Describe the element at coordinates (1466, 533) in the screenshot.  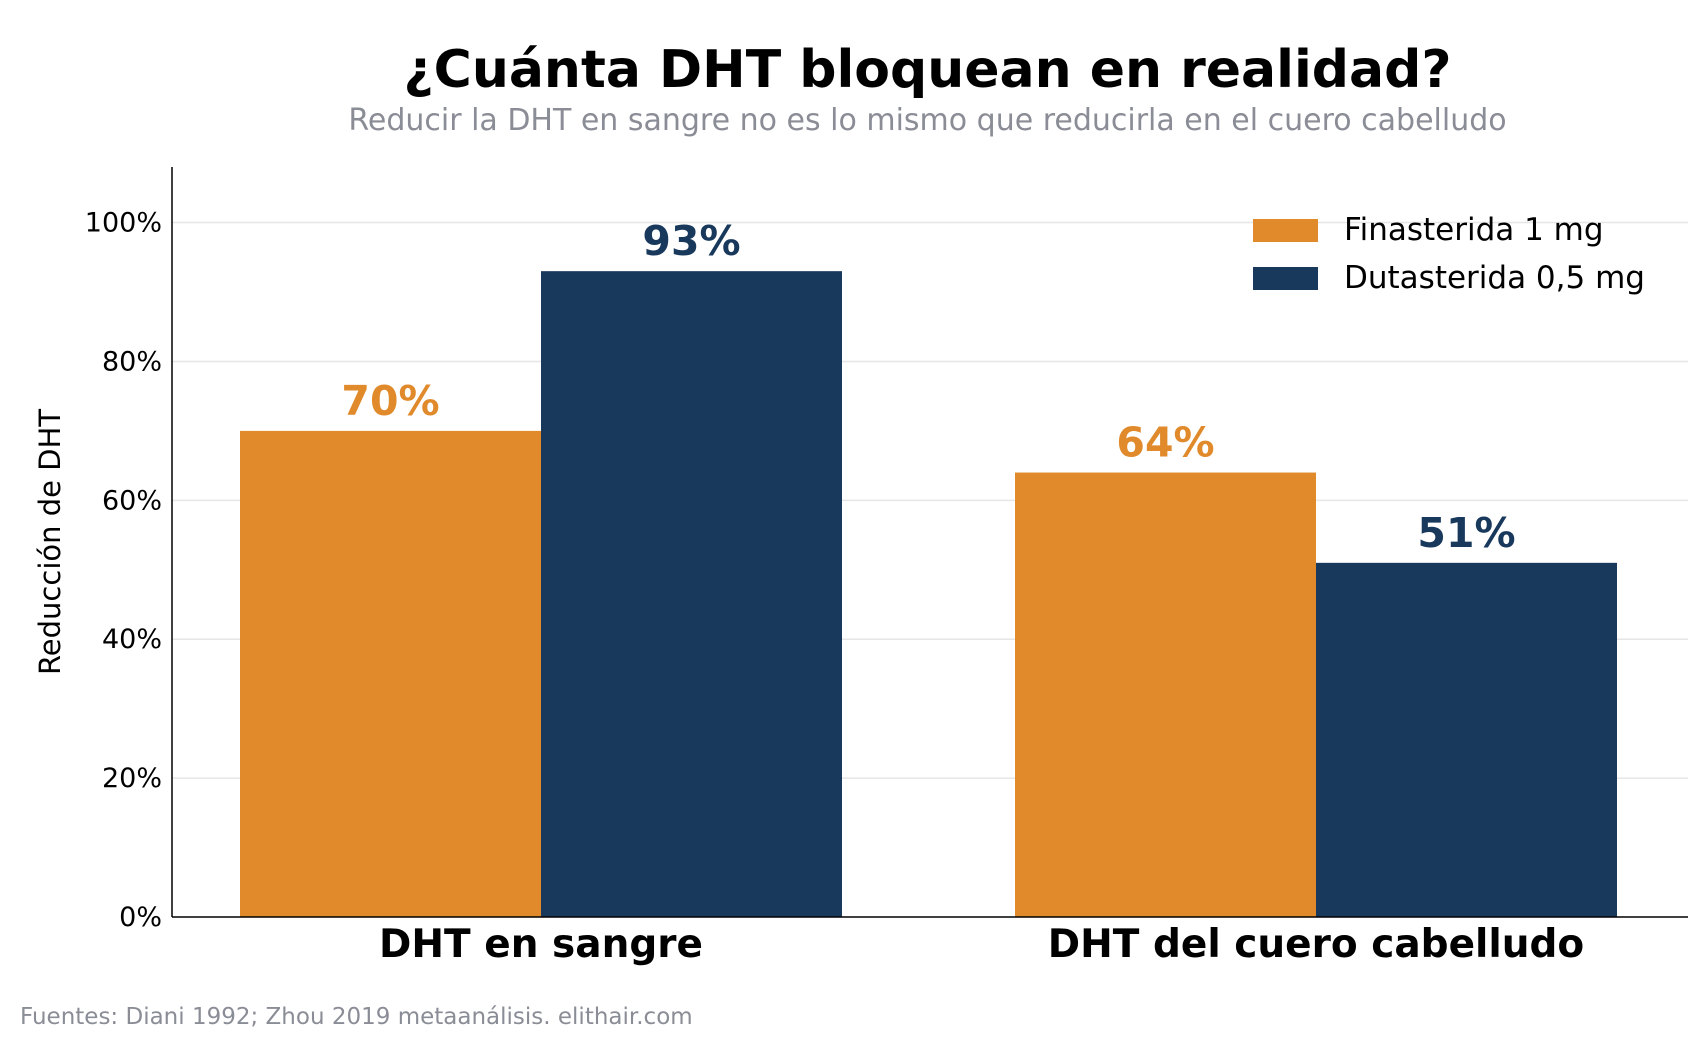
I see `bar-value-label: 51%` at that location.